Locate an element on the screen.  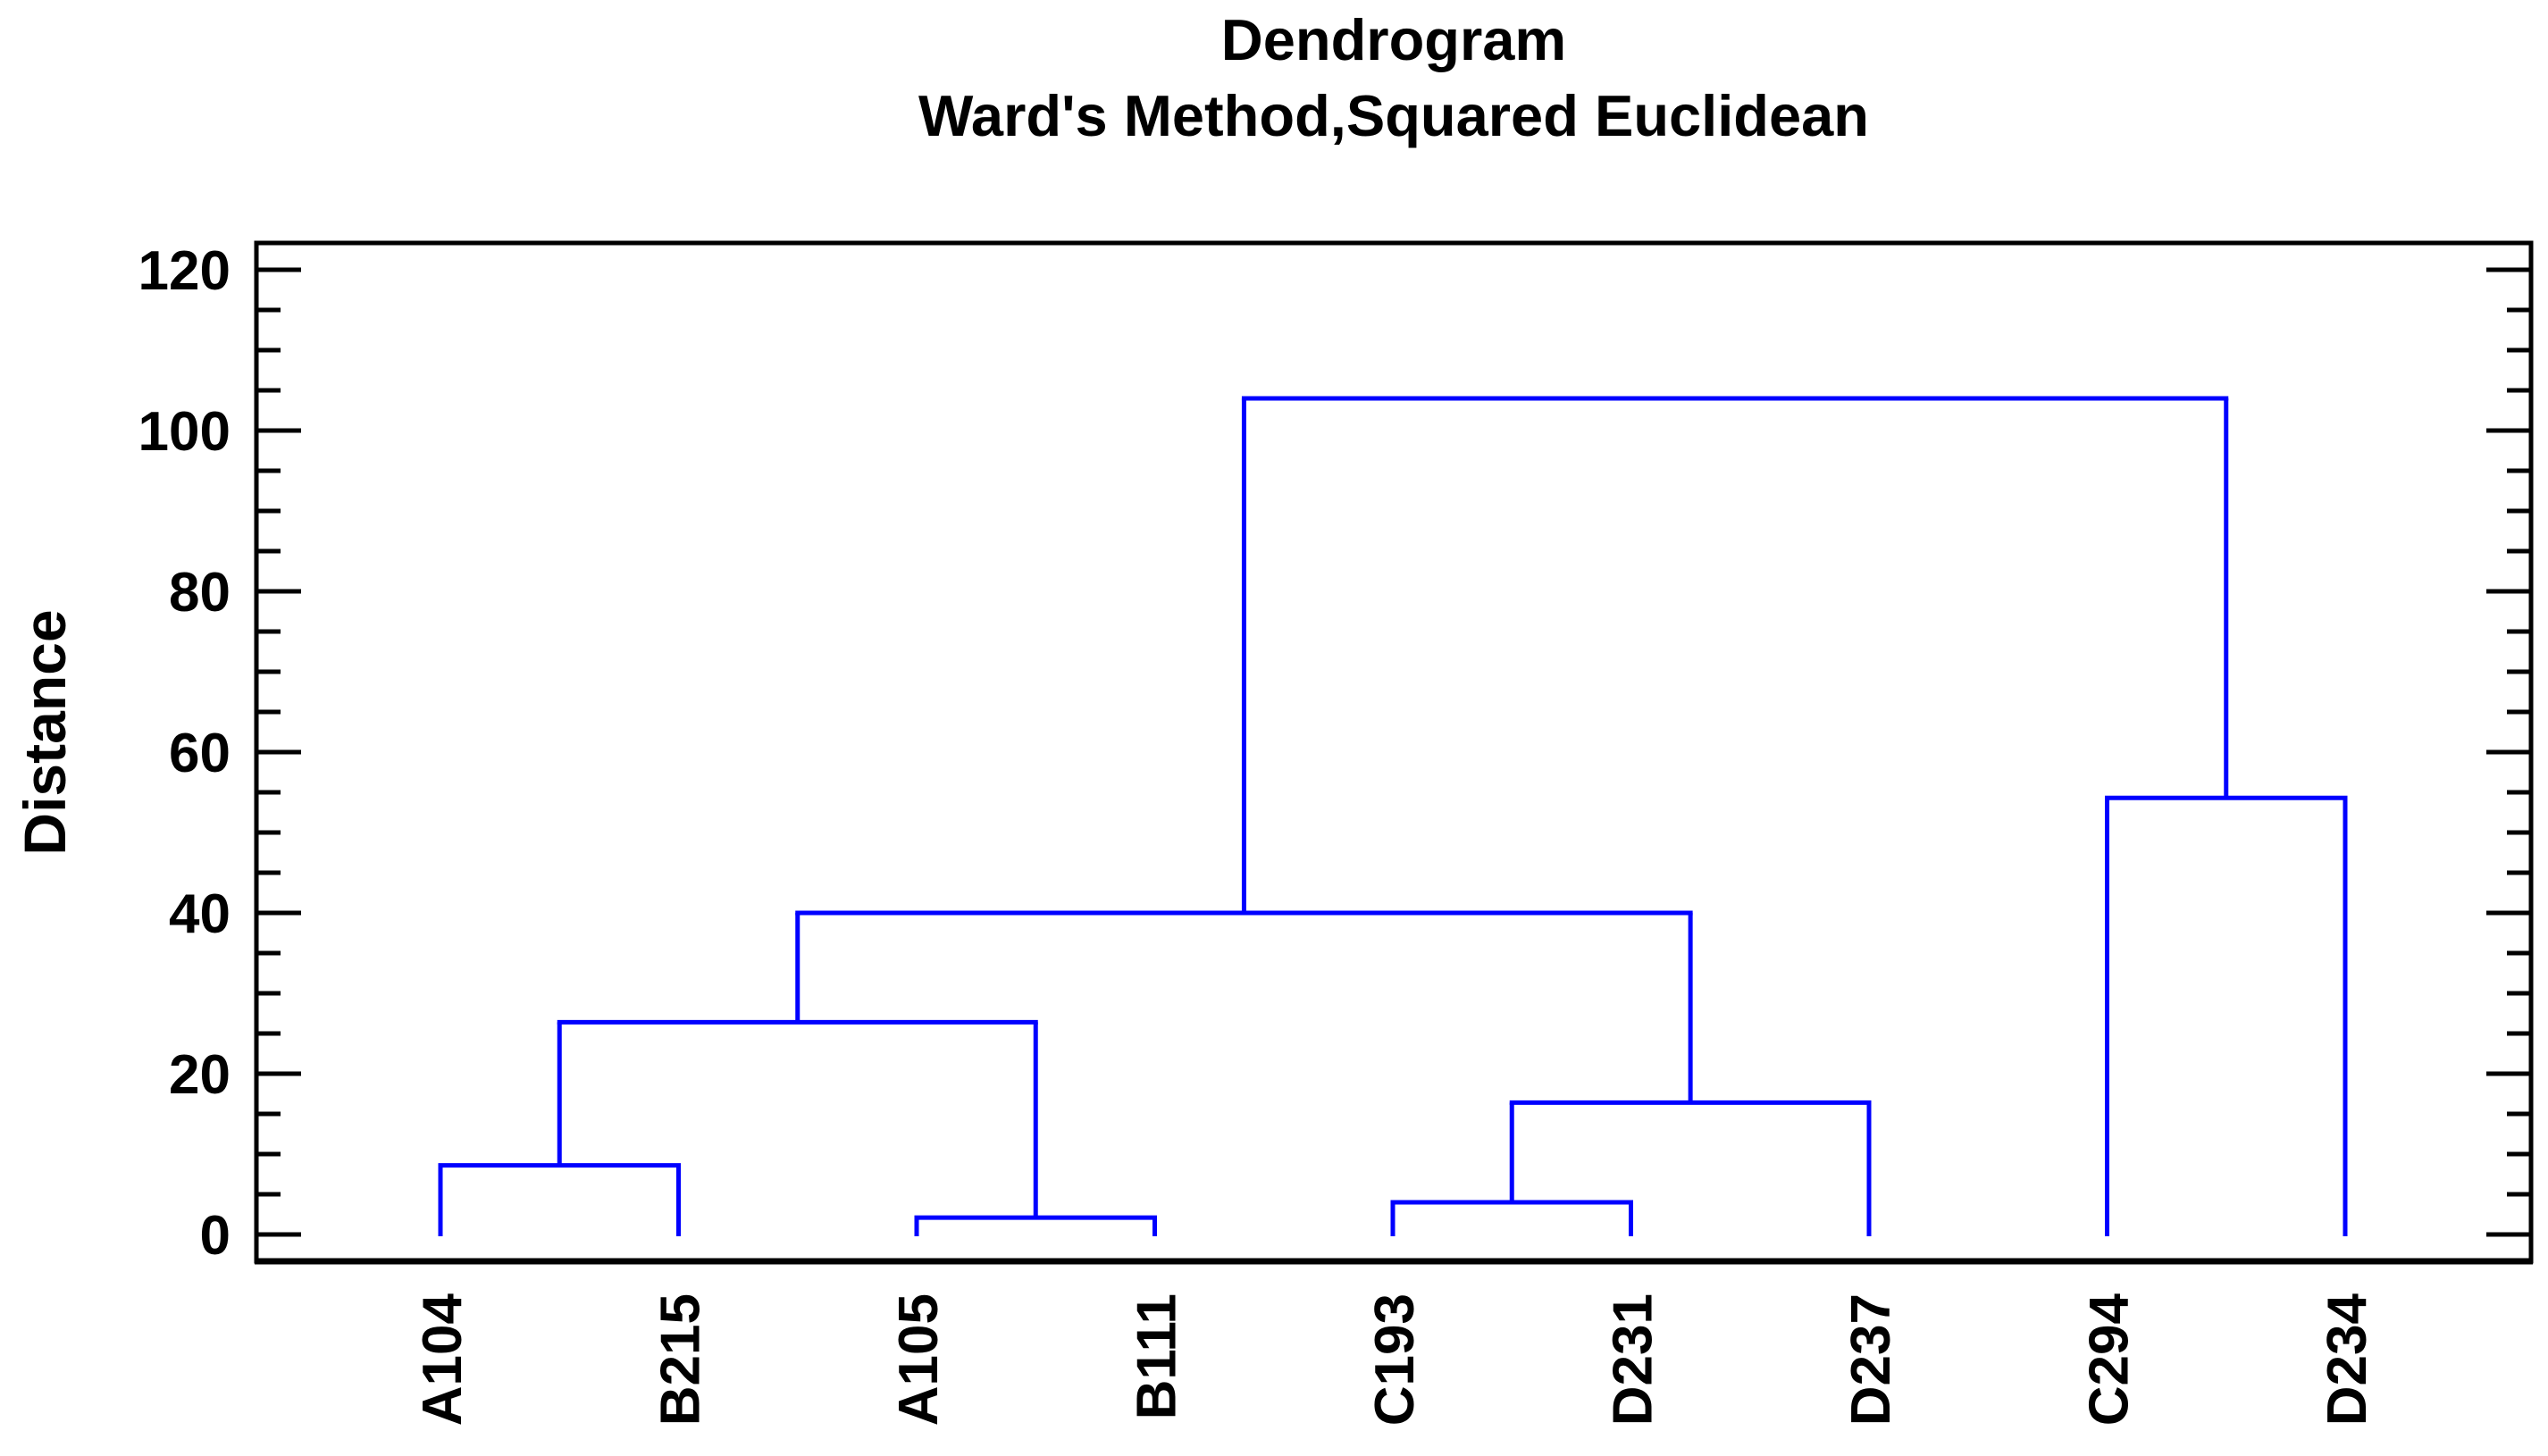
y-tick-label: 120 is located at coordinates (184, 271).